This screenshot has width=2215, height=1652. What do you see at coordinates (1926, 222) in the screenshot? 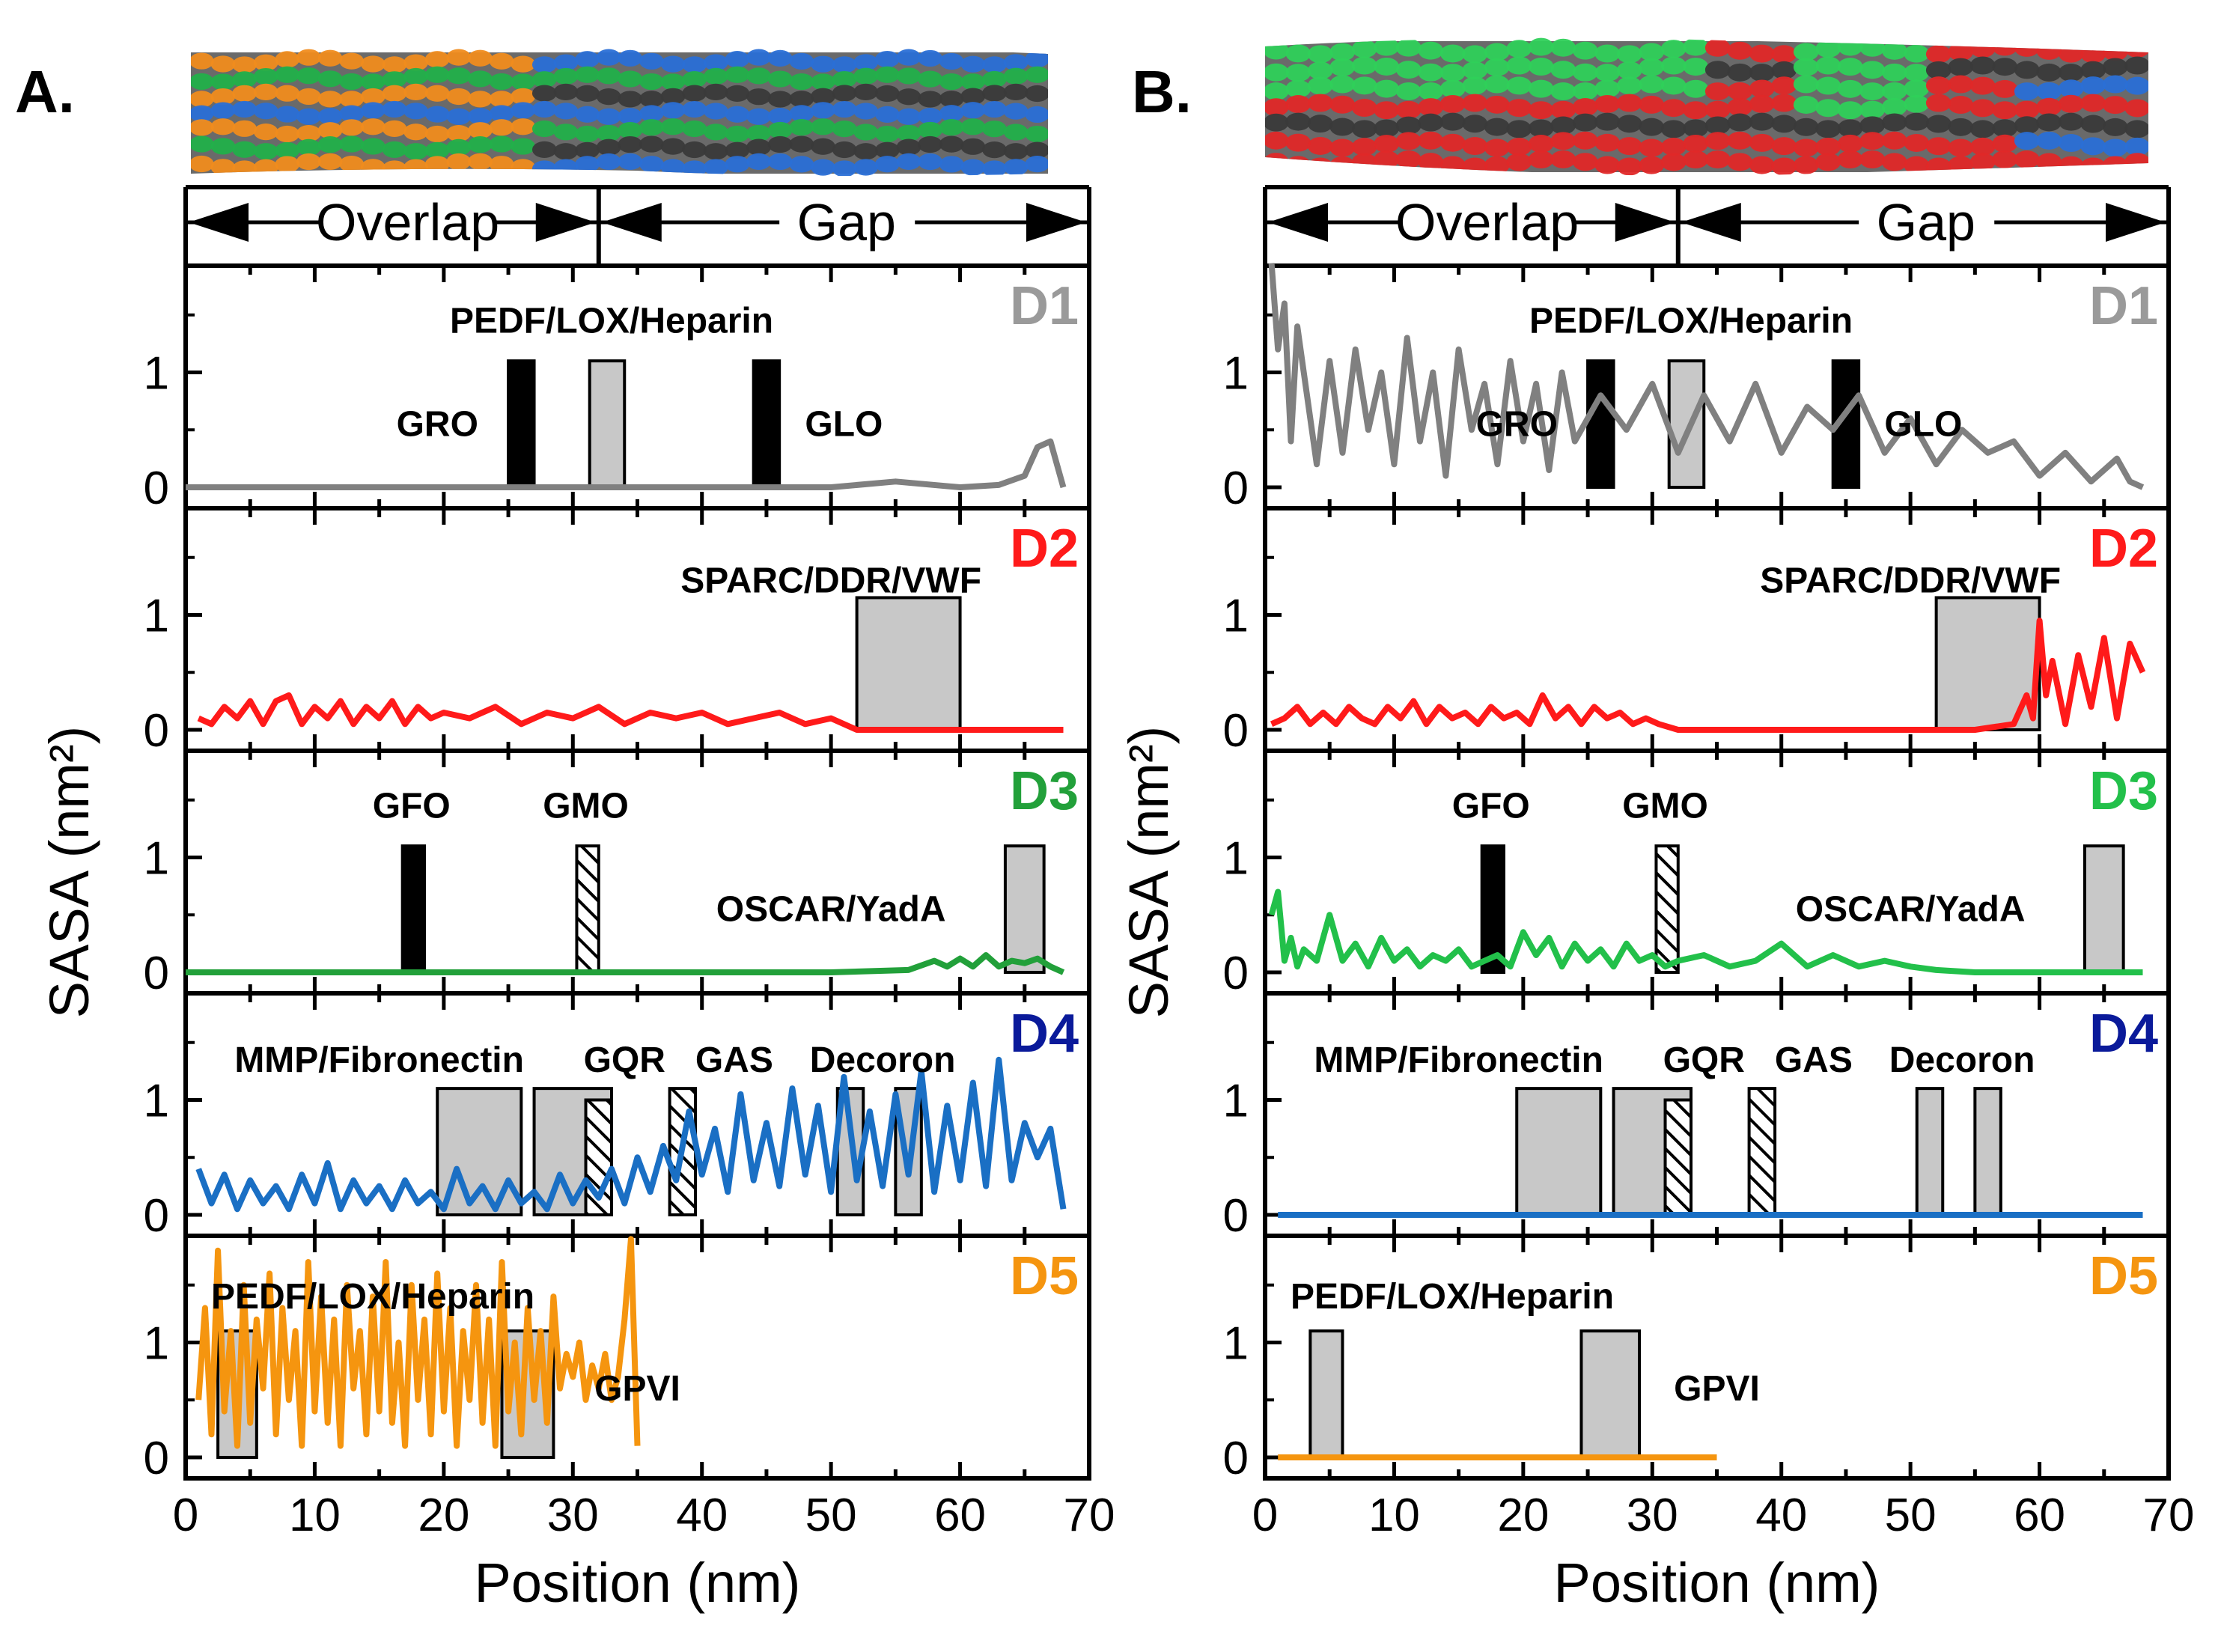
I see `gap-label: Gap` at bounding box center [1926, 222].